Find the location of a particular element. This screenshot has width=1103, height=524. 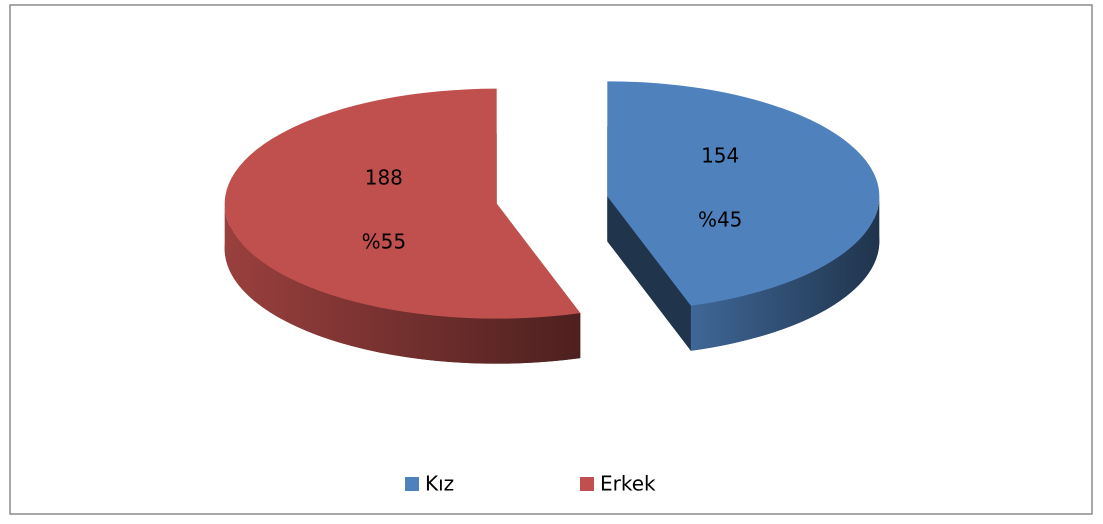

percent-label: %45 is located at coordinates (720, 219).